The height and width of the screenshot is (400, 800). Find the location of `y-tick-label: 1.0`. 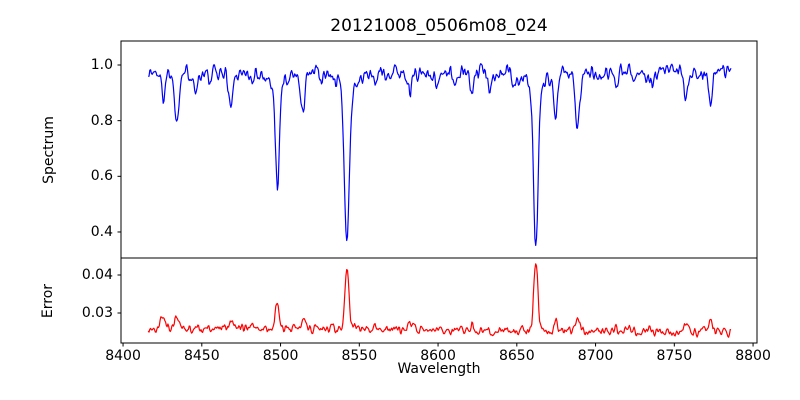

y-tick-label: 1.0 is located at coordinates (101, 64).